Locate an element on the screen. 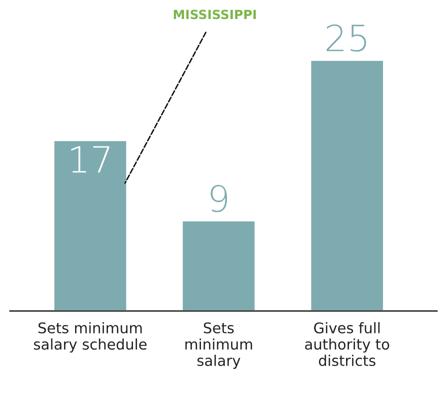 The height and width of the screenshot is (402, 442). x-tick-label: Sets minimum salary schedule is located at coordinates (90, 337).